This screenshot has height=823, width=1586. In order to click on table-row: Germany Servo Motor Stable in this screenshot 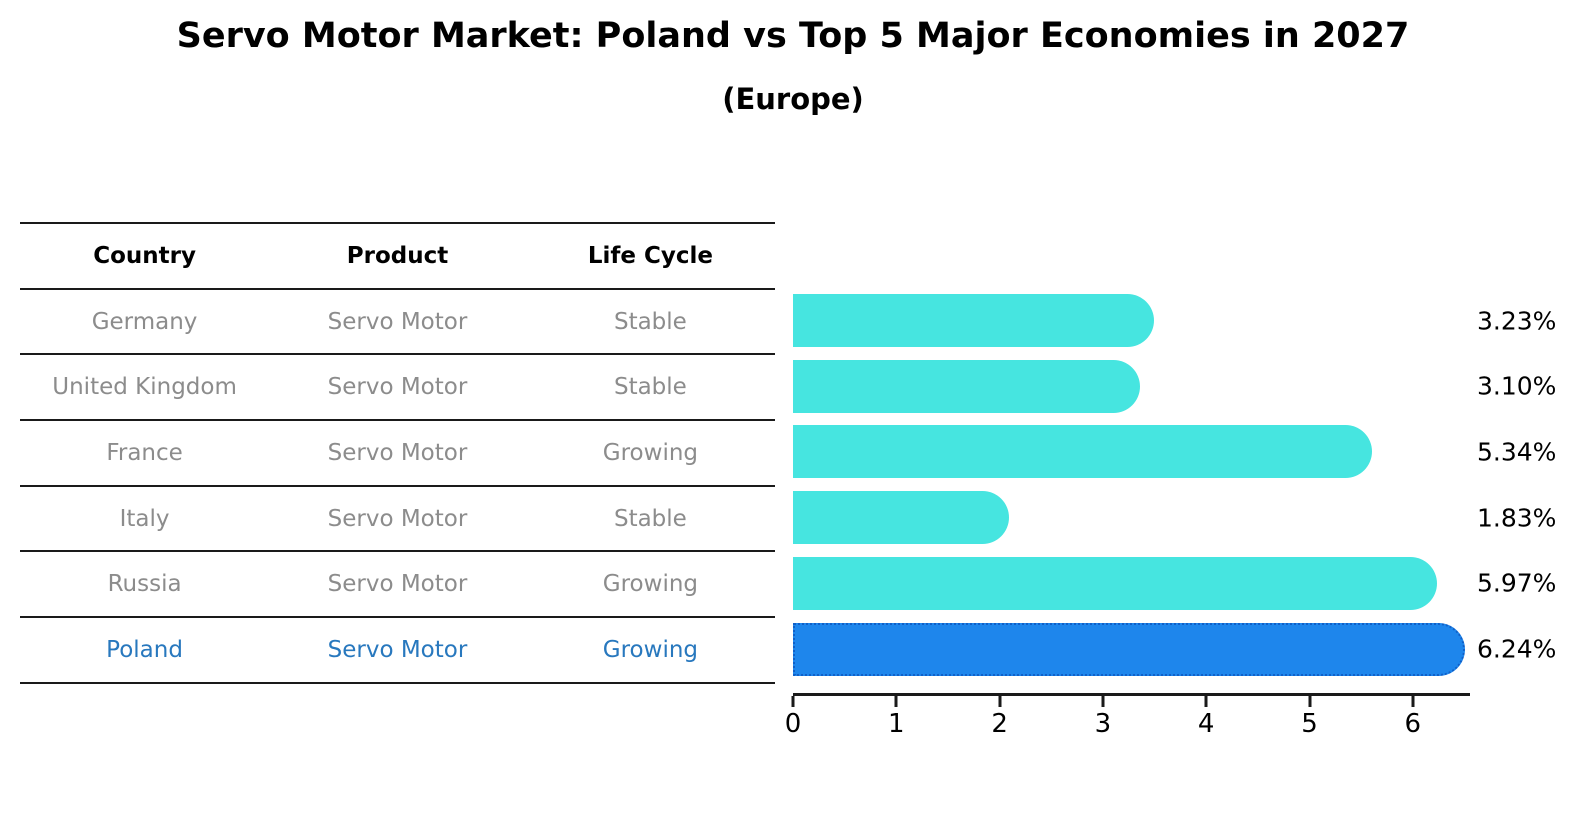, I will do `click(397, 320)`.